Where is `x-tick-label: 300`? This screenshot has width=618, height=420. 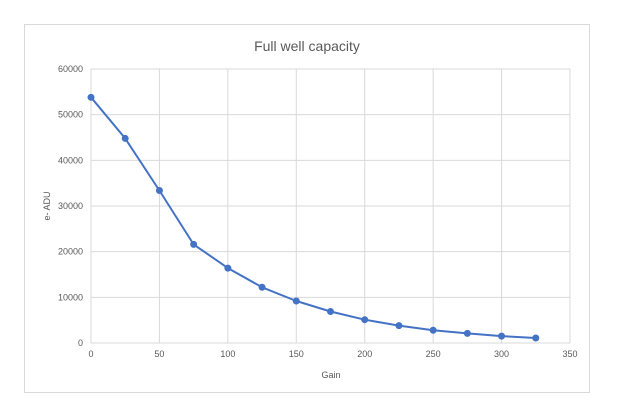
x-tick-label: 300 is located at coordinates (501, 354).